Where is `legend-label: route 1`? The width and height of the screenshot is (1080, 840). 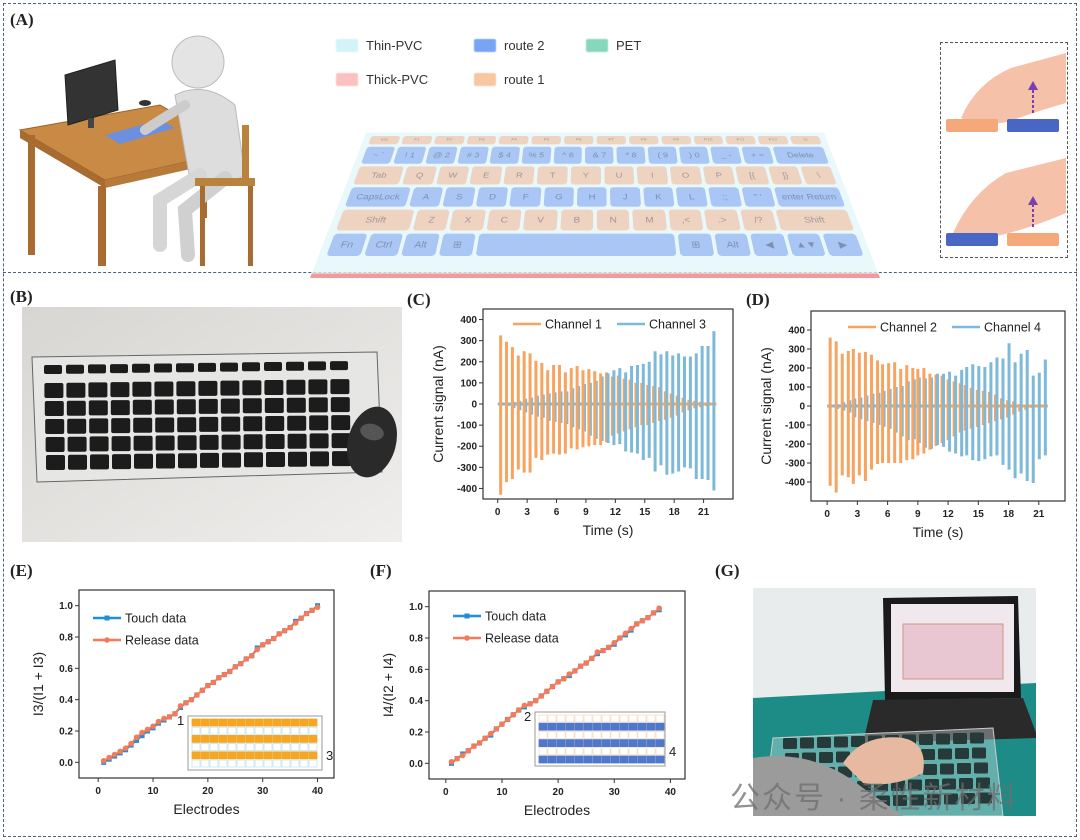 legend-label: route 1 is located at coordinates (524, 79).